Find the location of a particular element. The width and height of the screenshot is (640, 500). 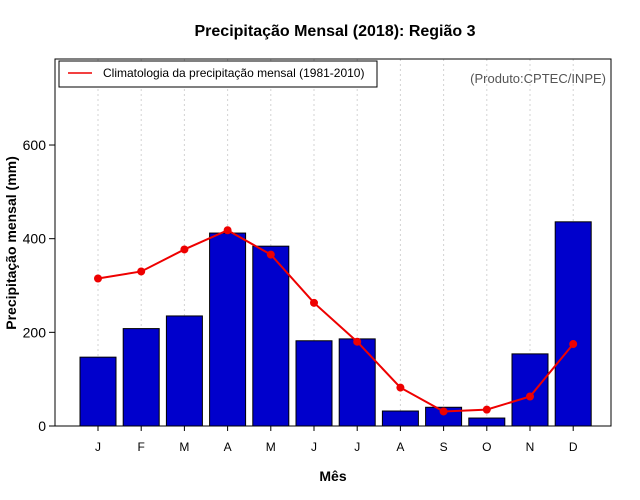

bar-N is located at coordinates (530, 390).